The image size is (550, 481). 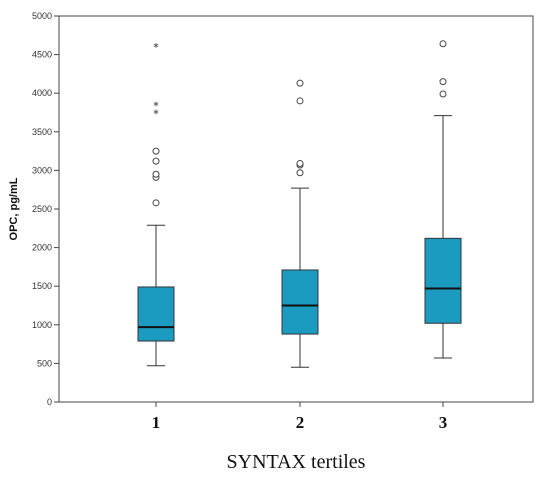 I want to click on x-tick-label: 1, so click(x=156, y=422).